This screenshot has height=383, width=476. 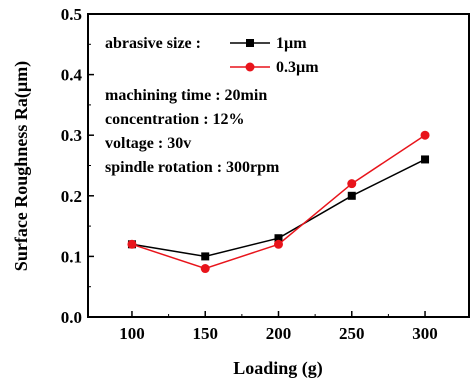 What do you see at coordinates (72, 75) in the screenshot?
I see `y-tick-label: 0.4` at bounding box center [72, 75].